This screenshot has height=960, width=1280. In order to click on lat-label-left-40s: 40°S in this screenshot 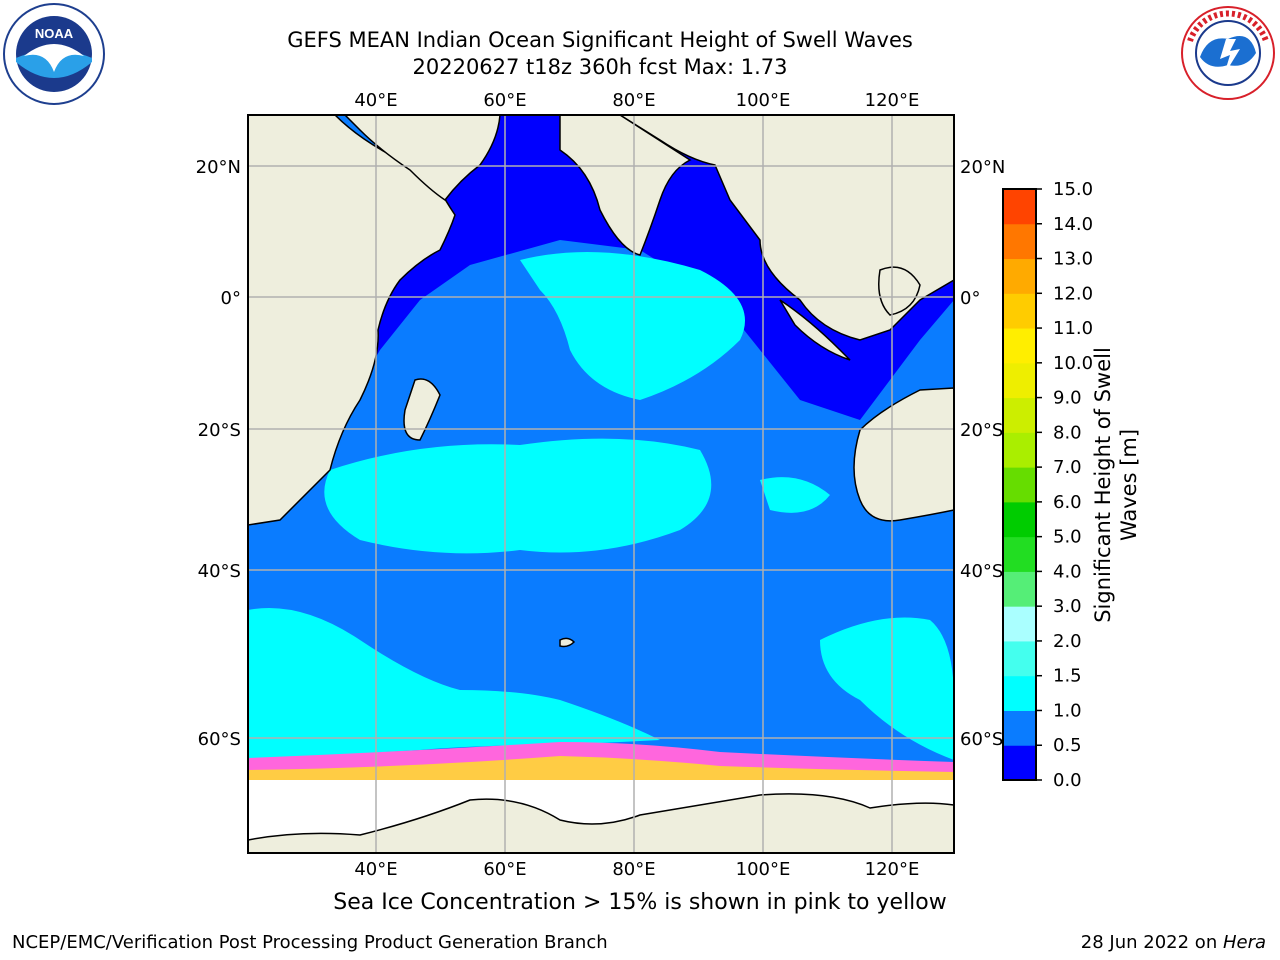, I will do `click(219, 571)`.